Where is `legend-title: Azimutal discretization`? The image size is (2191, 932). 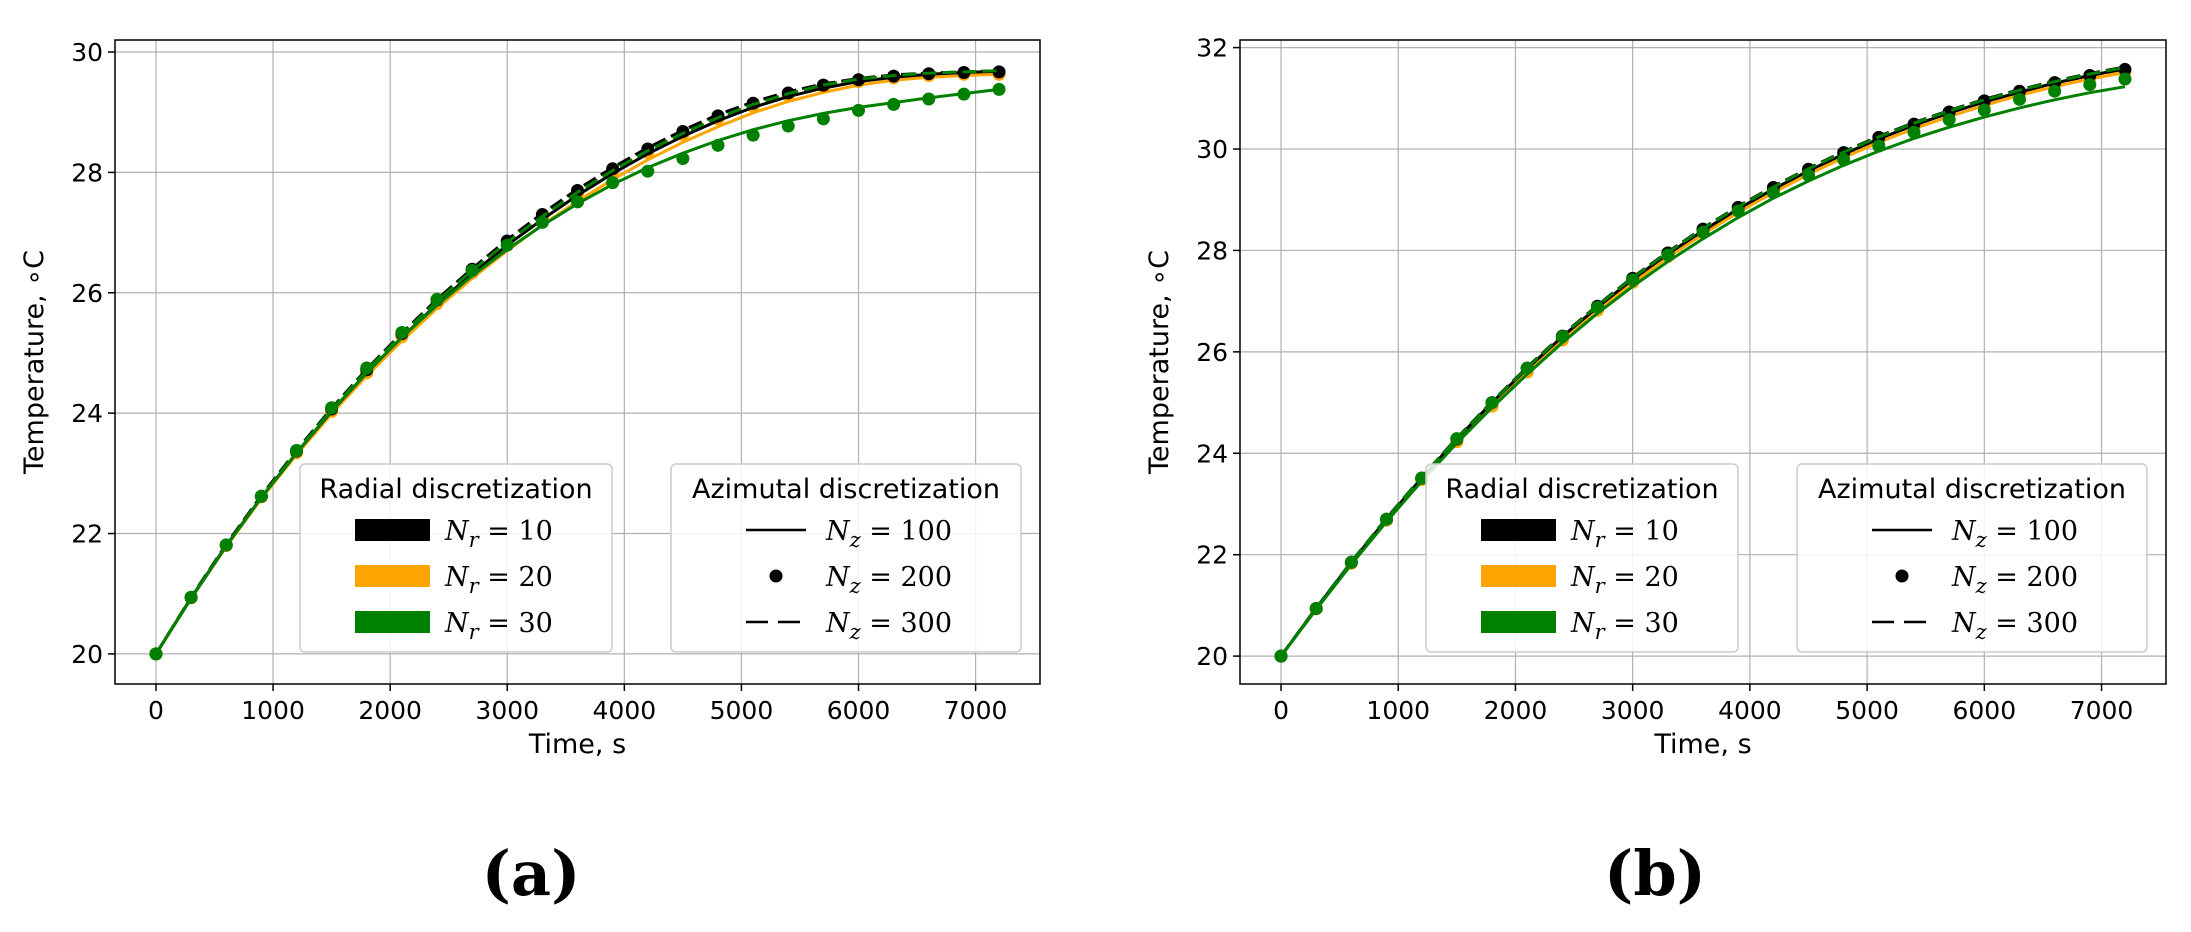
legend-title: Azimutal discretization is located at coordinates (846, 489).